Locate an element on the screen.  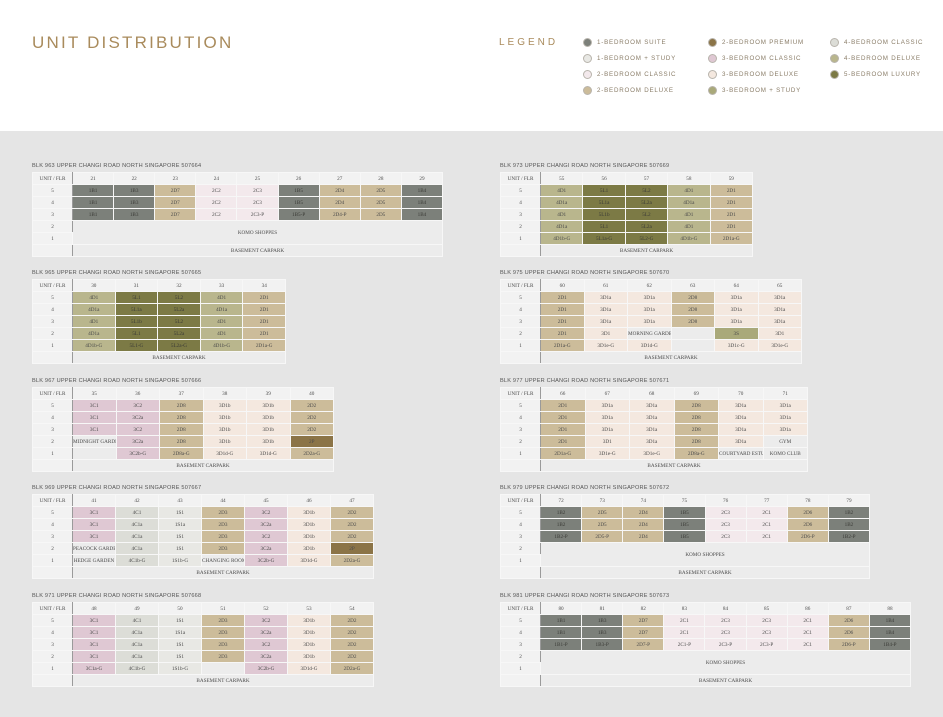
legend-item-label: 2-BEDROOM CLASSIC is located at coordinates (637, 74).